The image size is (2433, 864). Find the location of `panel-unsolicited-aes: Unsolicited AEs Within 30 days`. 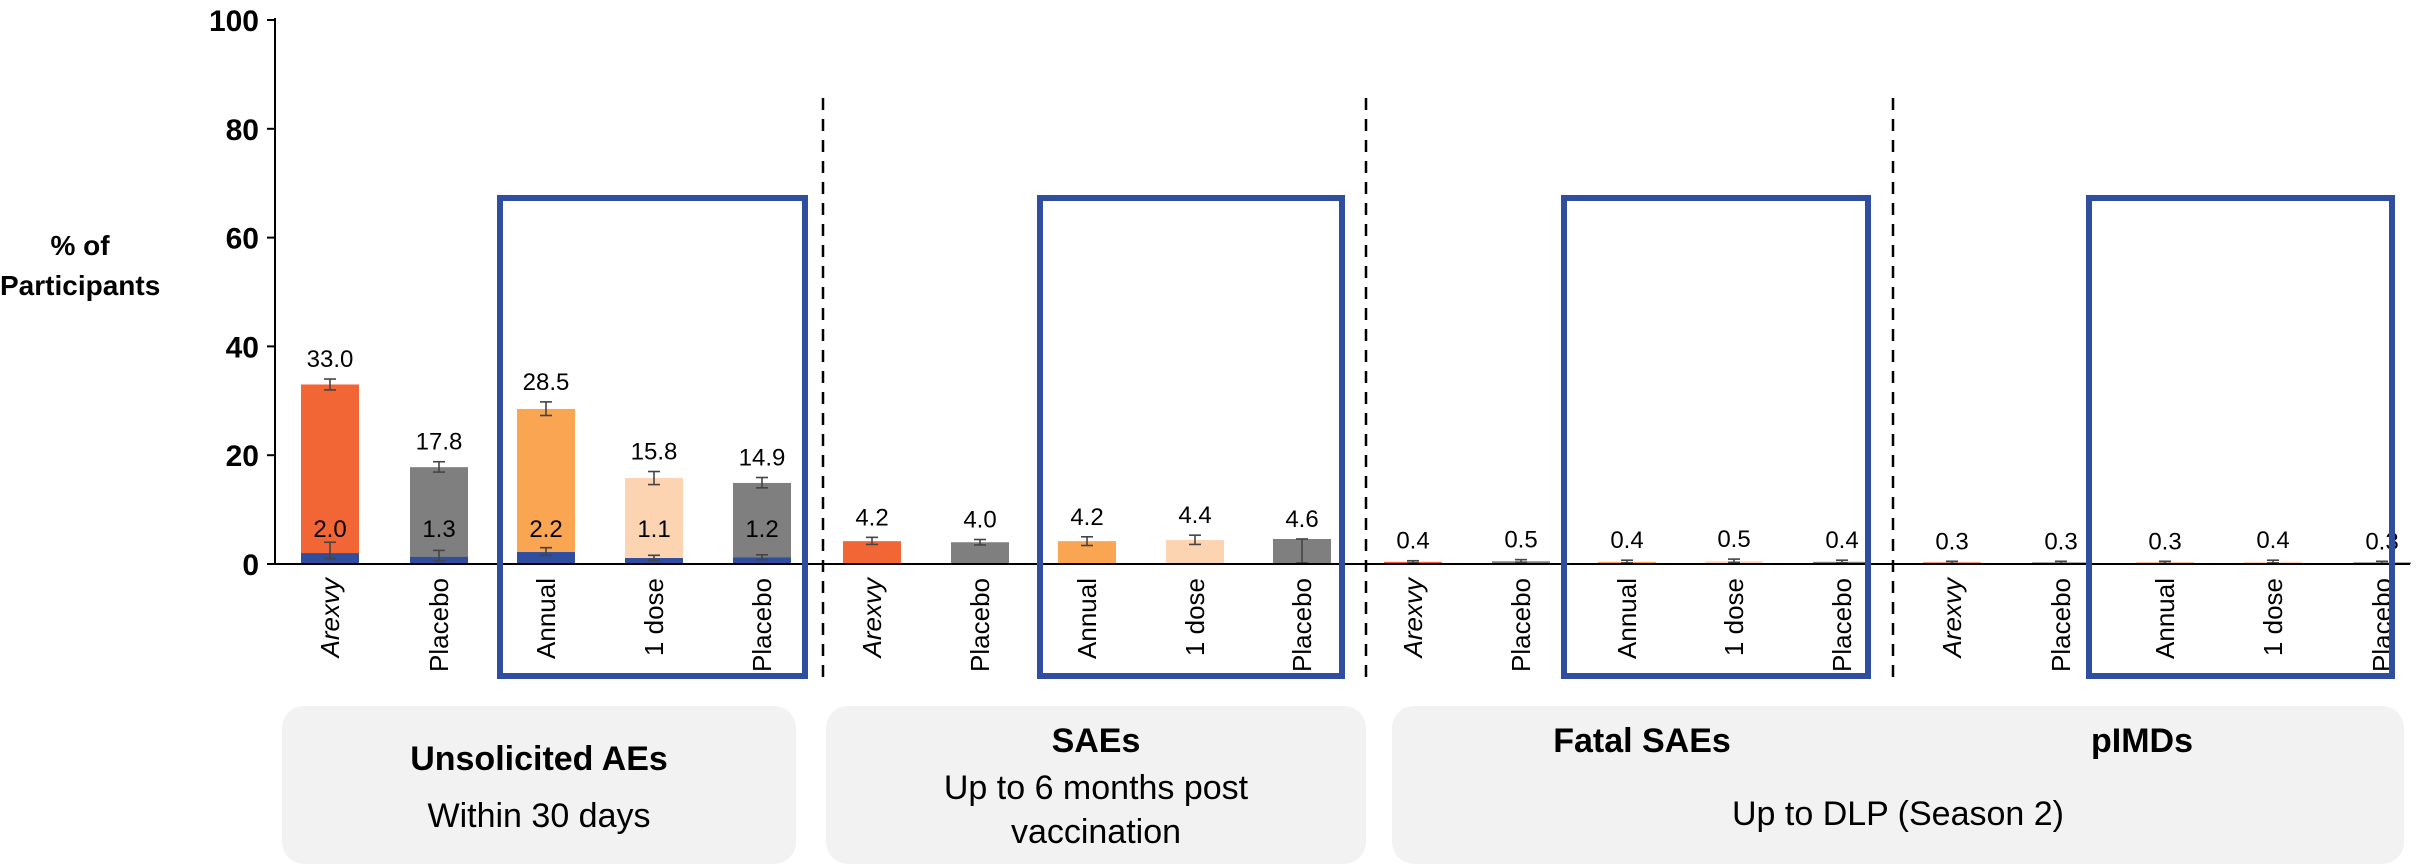

panel-unsolicited-aes: Unsolicited AEs Within 30 days is located at coordinates (539, 785).